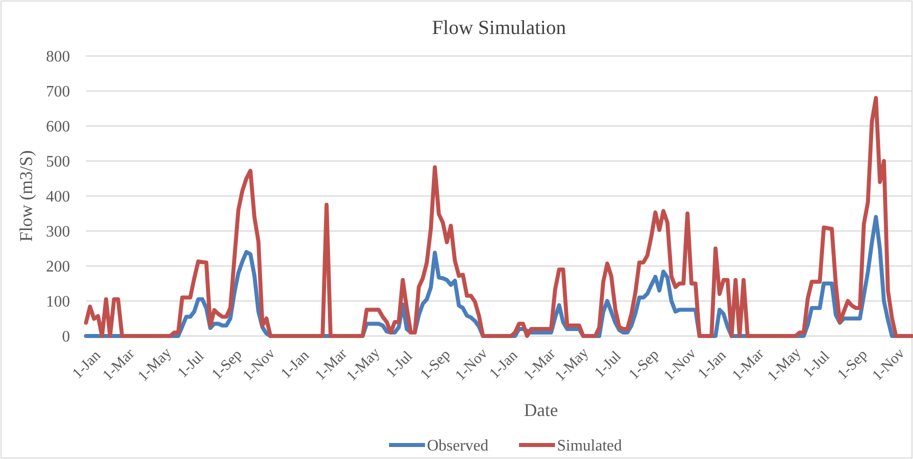  Describe the element at coordinates (58, 57) in the screenshot. I see `y-tick-label: 800` at that location.